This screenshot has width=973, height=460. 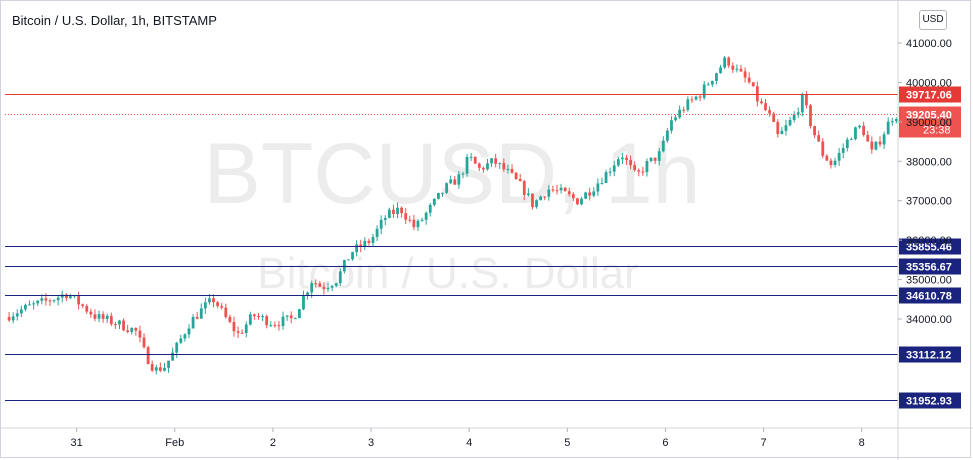 What do you see at coordinates (567, 443) in the screenshot?
I see `time-tick-label: 5` at bounding box center [567, 443].